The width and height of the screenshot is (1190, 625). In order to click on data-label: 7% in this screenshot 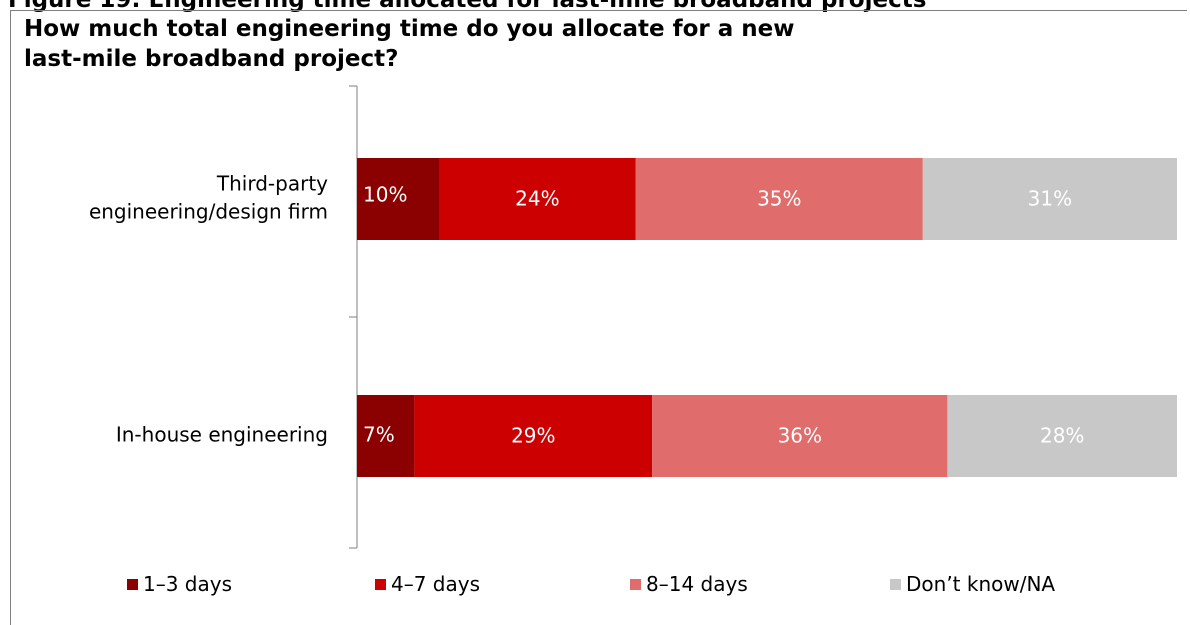, I will do `click(379, 435)`.